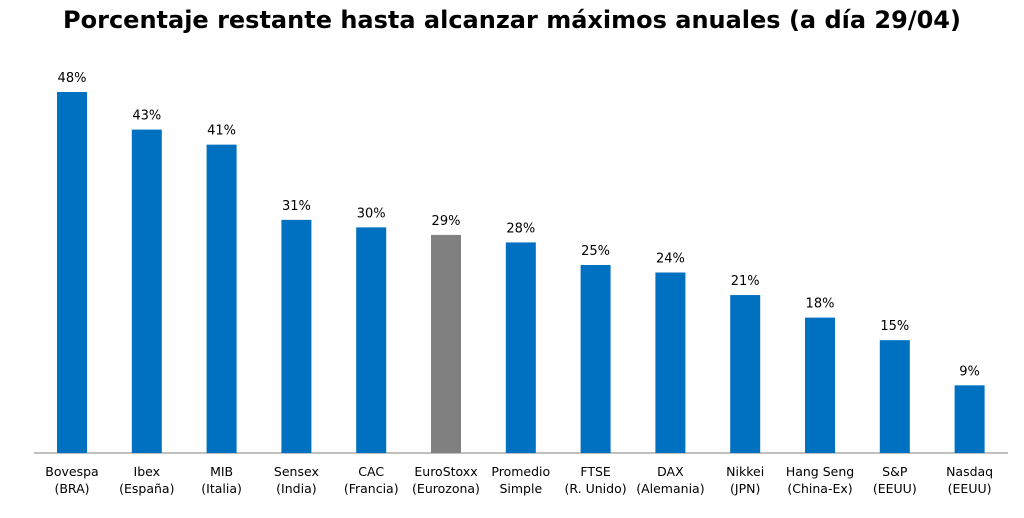 This screenshot has height=518, width=1024. Describe the element at coordinates (71, 480) in the screenshot. I see `x-tick-label: Bovespa (BRA)` at that location.